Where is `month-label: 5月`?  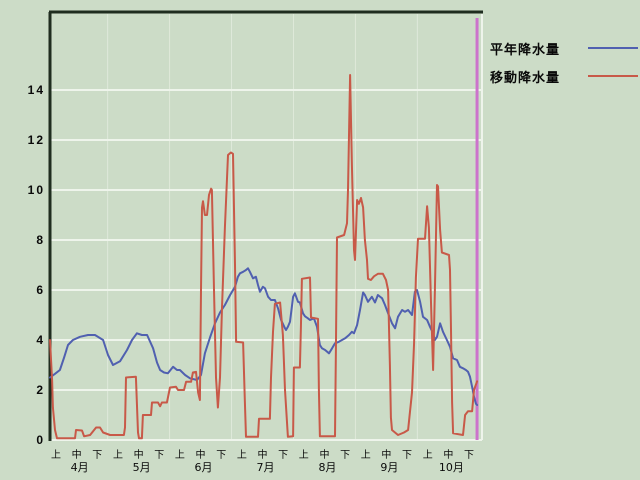 month-label: 5月 is located at coordinates (142, 467).